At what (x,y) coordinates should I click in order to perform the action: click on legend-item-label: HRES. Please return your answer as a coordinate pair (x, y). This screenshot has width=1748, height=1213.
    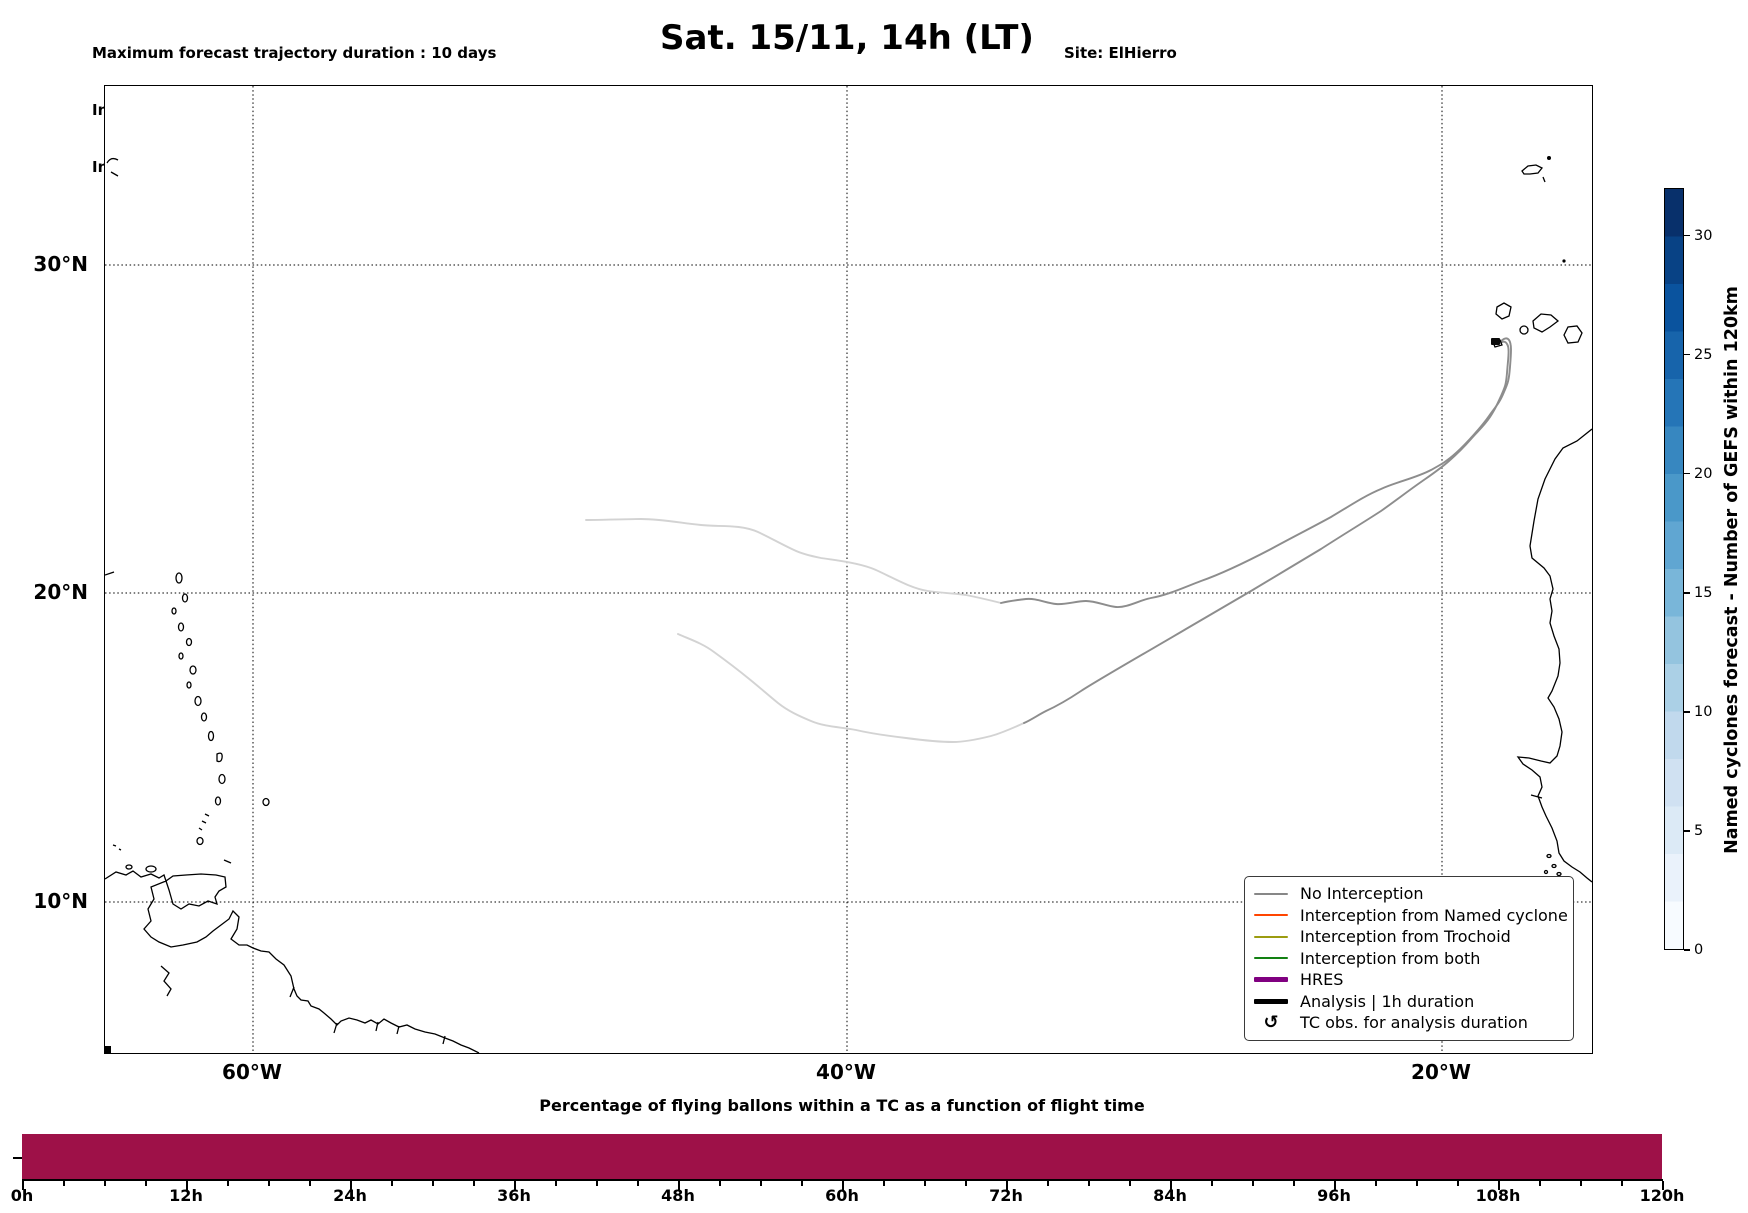
    Looking at the image, I should click on (1322, 980).